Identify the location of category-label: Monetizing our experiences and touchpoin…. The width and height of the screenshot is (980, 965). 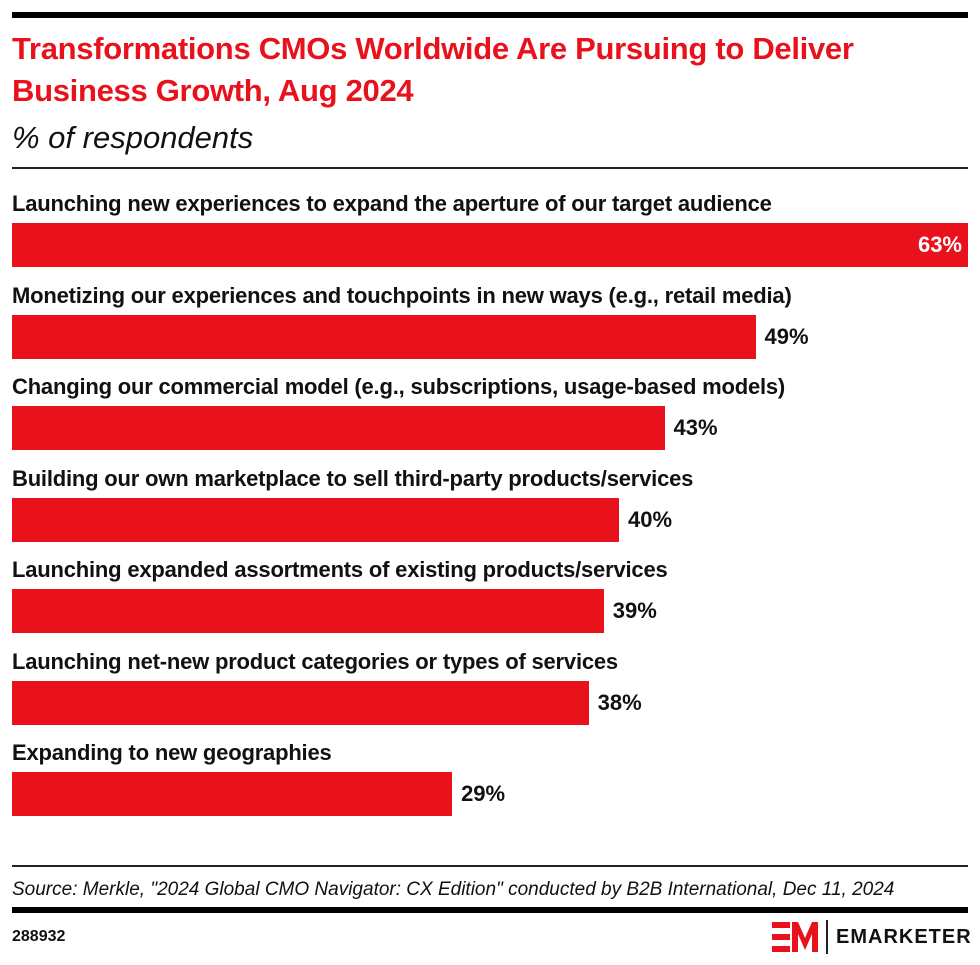
(402, 295).